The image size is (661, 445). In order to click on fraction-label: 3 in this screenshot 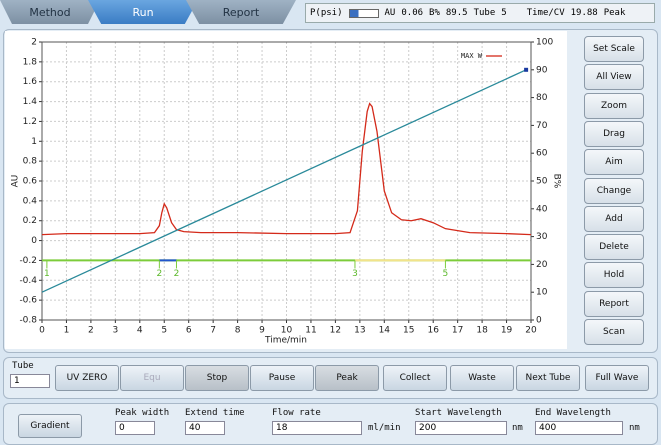, I will do `click(355, 274)`.